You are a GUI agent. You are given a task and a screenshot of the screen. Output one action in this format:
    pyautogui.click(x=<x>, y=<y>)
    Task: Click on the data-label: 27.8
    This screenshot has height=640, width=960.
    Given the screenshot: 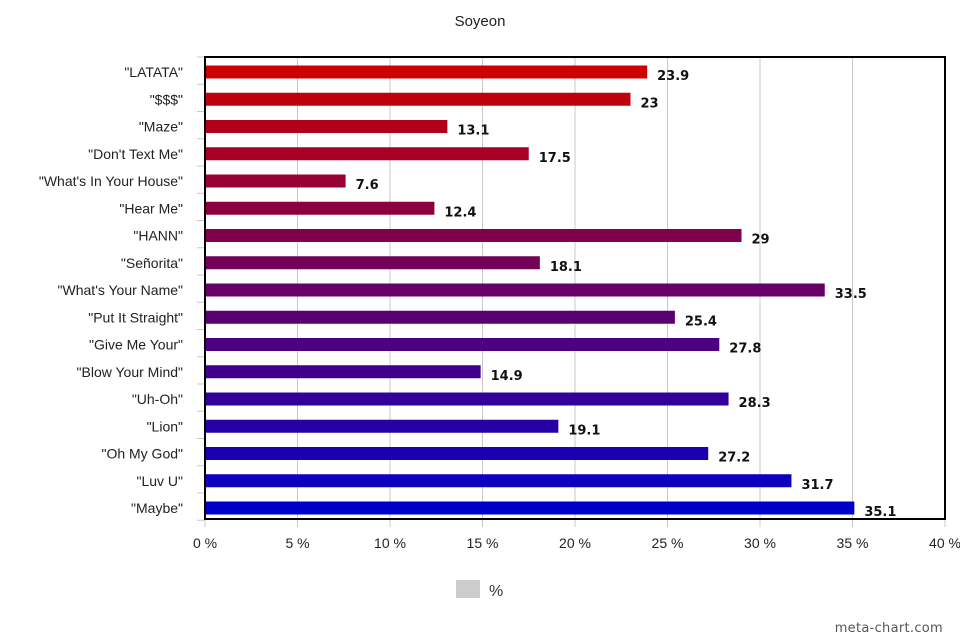 What is the action you would take?
    pyautogui.click(x=745, y=349)
    